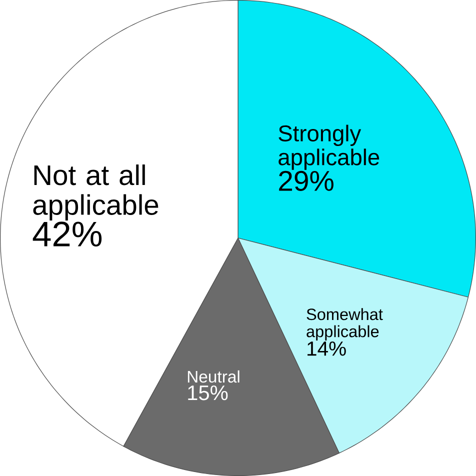 The width and height of the screenshot is (476, 476). Describe the element at coordinates (67, 234) in the screenshot. I see `data-label: 42%` at that location.